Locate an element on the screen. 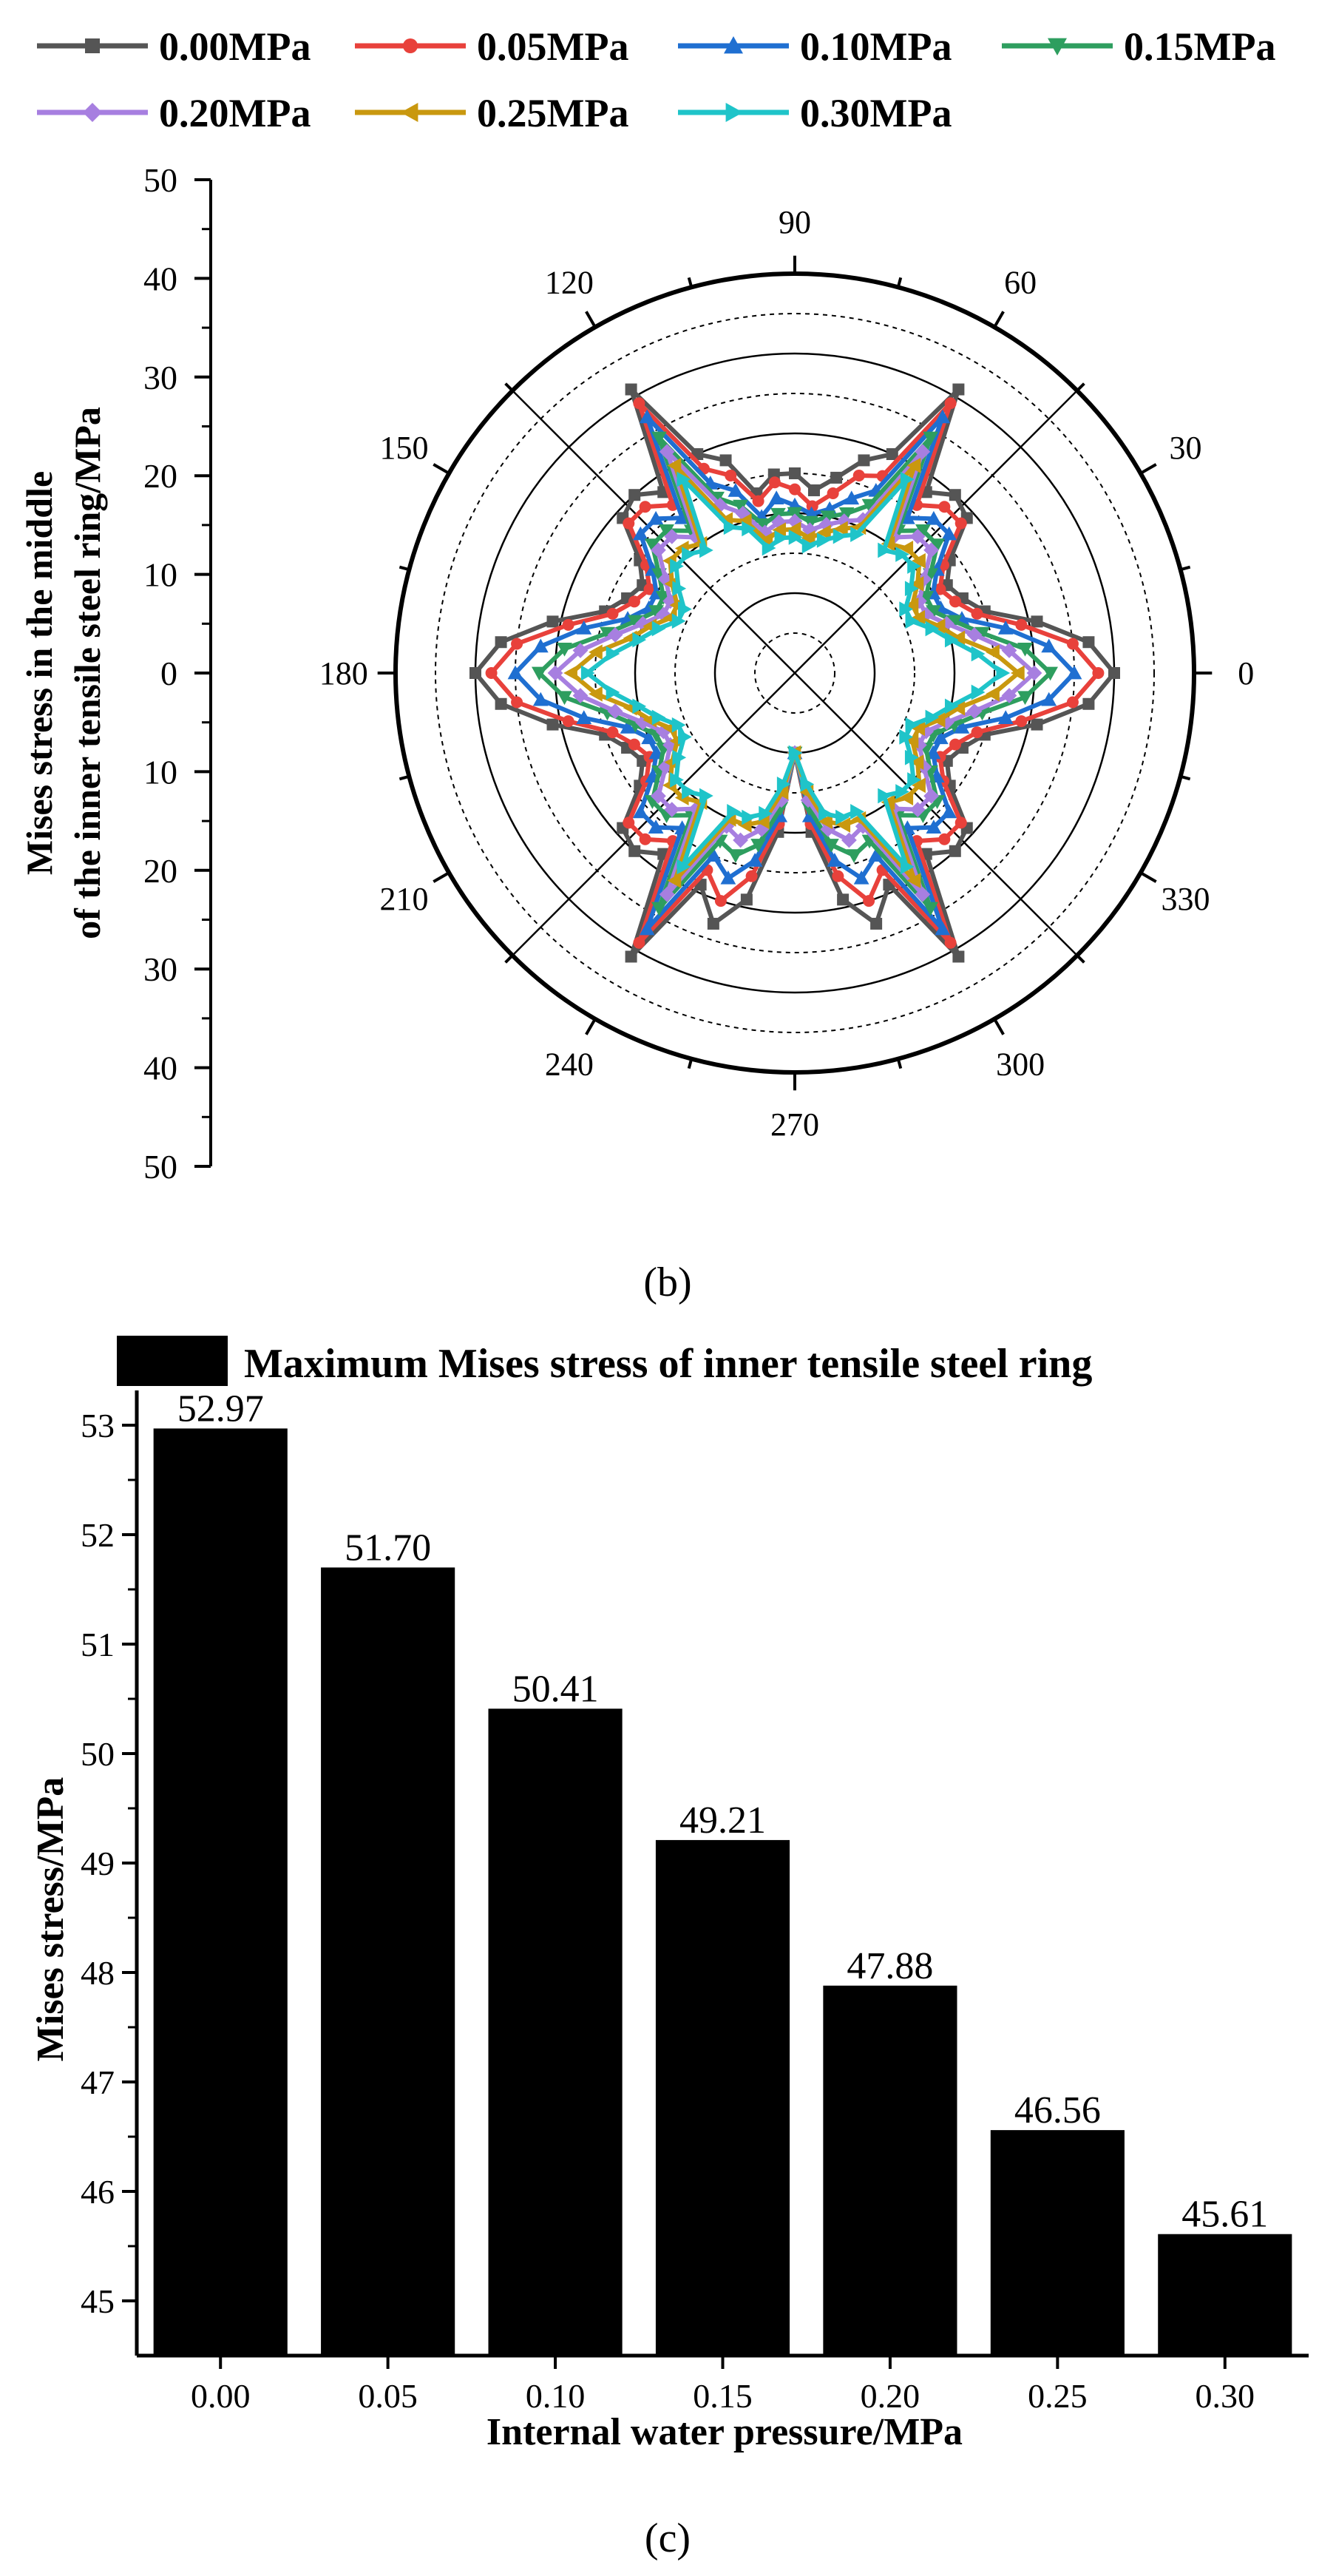  bar-y-tick-label: 45 is located at coordinates (98, 2301).